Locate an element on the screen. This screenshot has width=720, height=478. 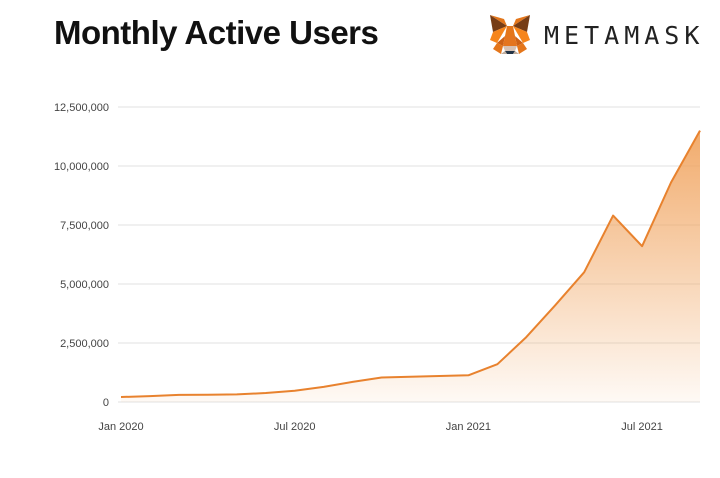
y-tick-label: 2,500,000 is located at coordinates (84, 344).